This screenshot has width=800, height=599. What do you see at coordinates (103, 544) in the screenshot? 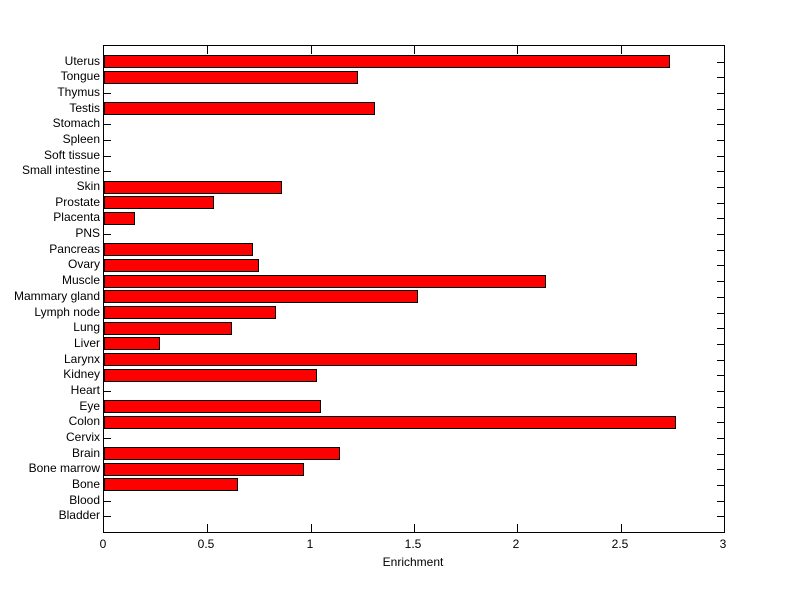
I see `x-tick-label: 0` at bounding box center [103, 544].